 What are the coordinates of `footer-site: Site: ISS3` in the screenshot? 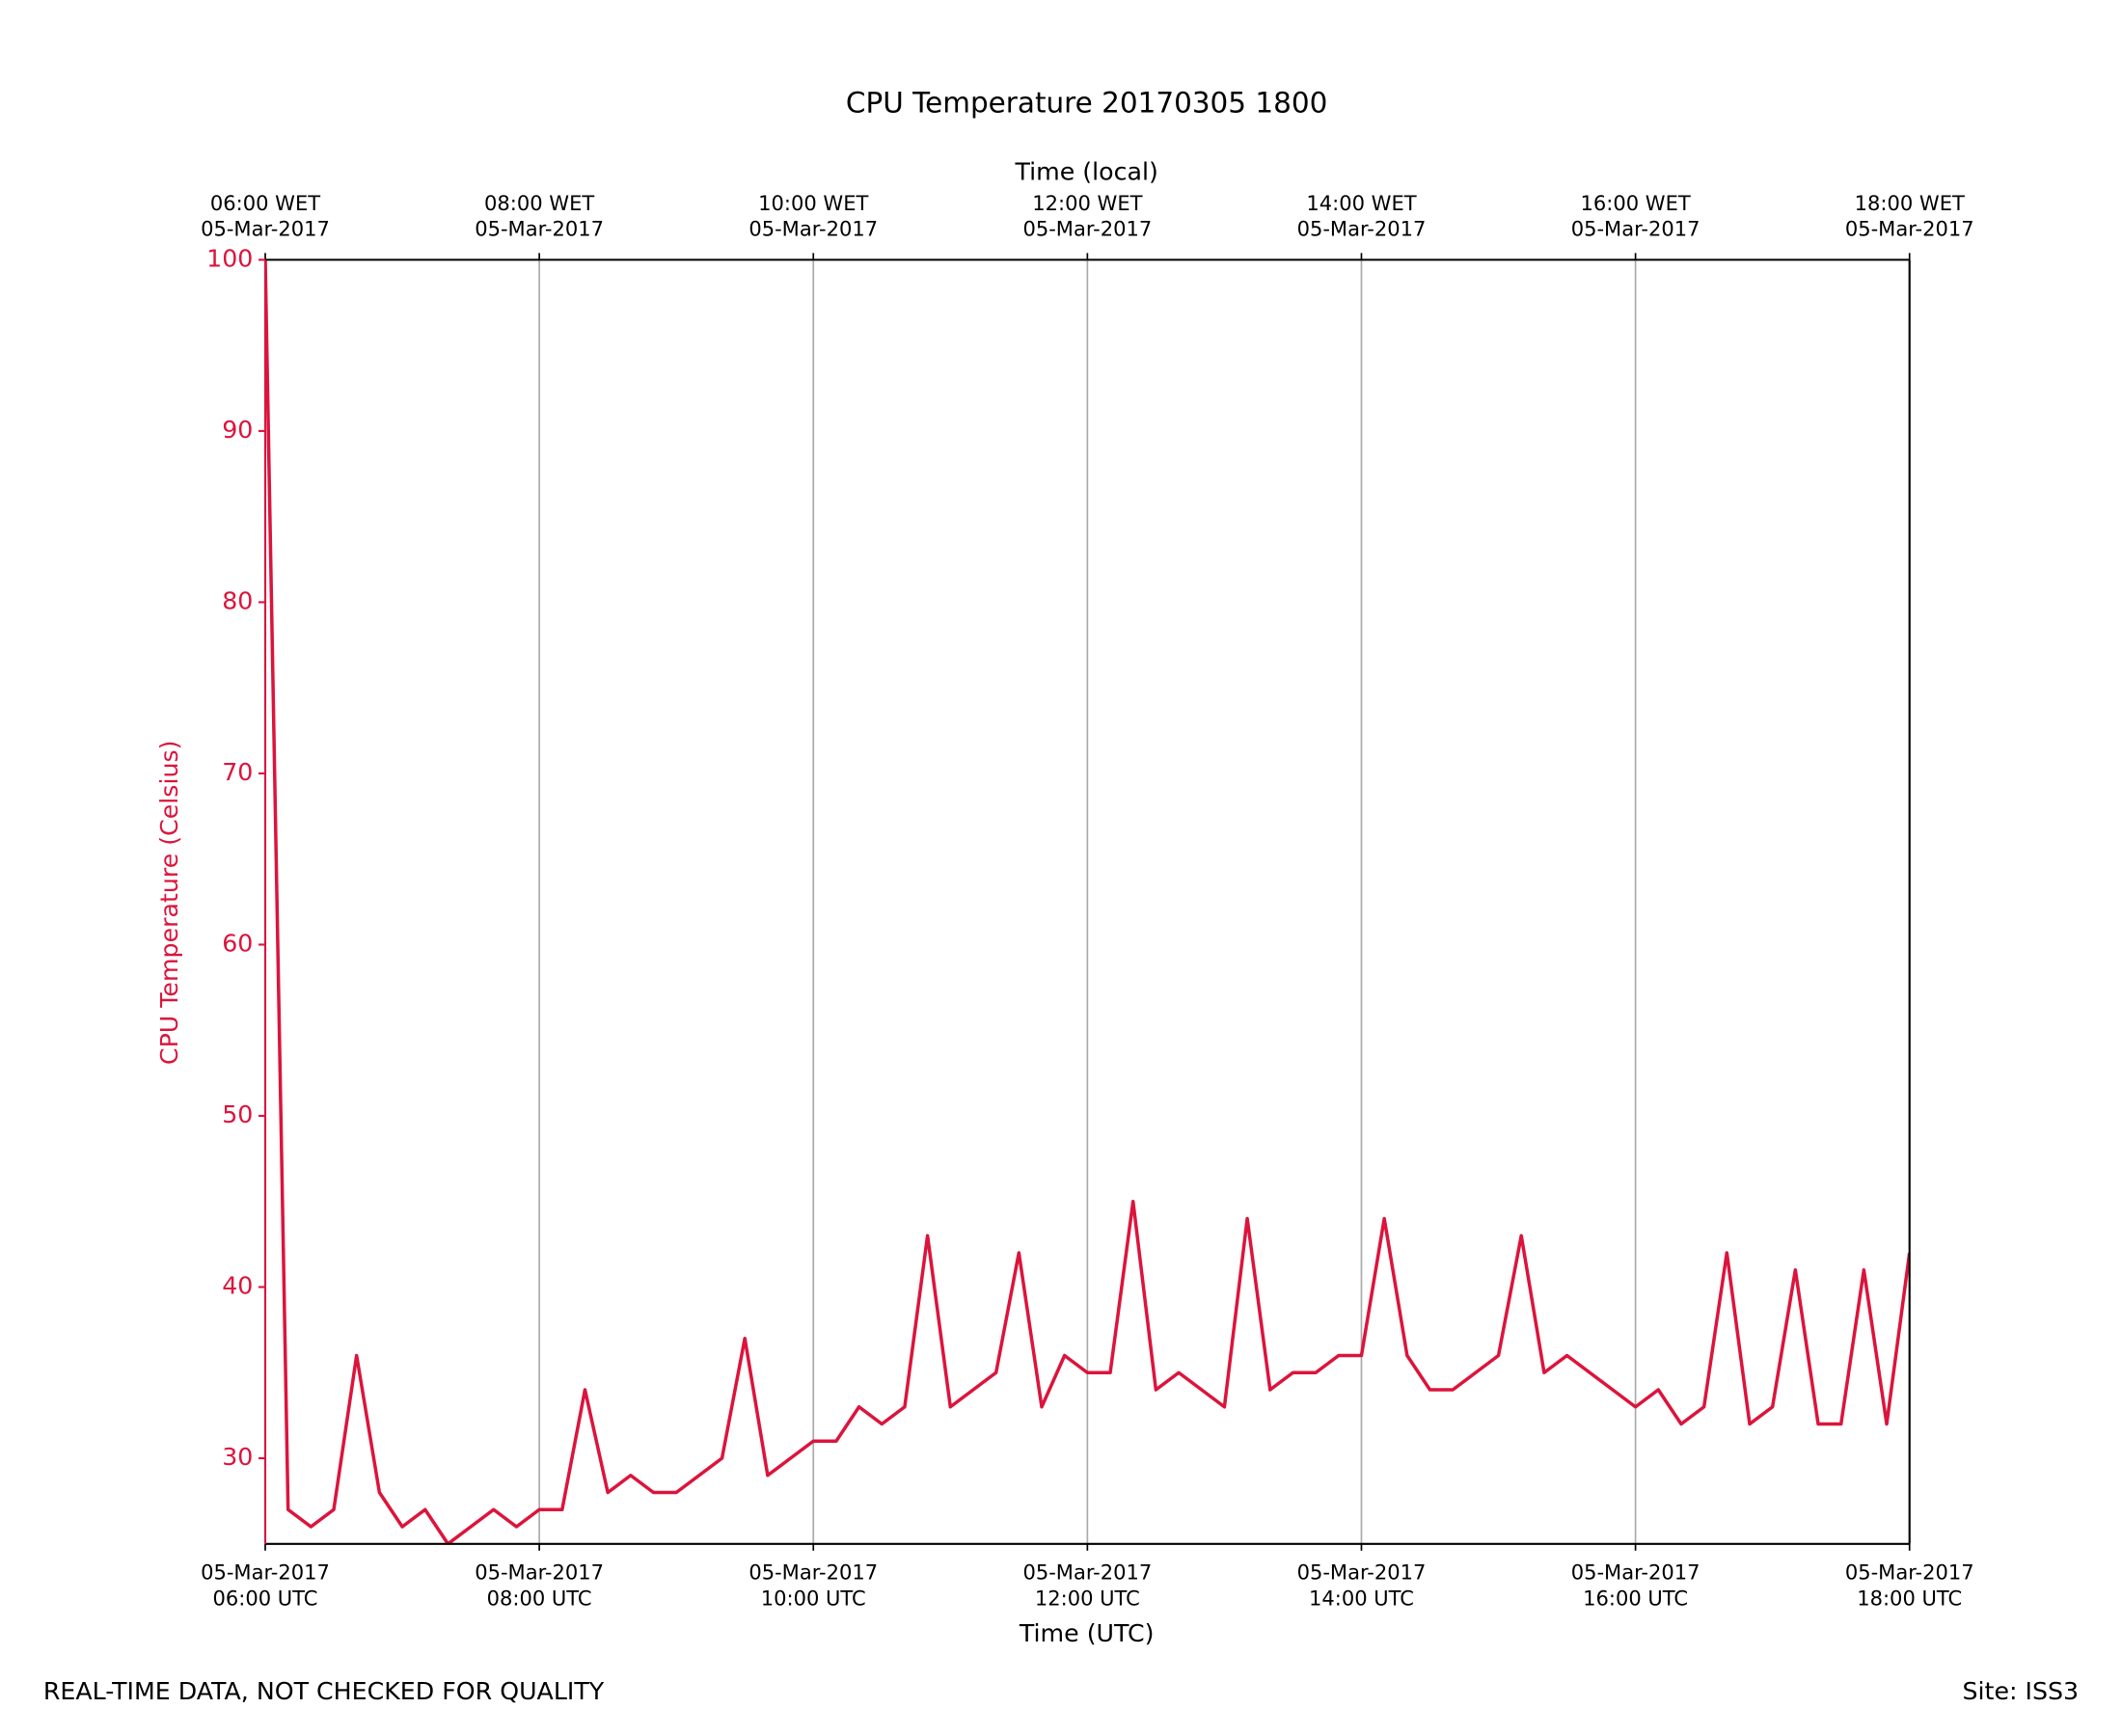 It's located at (2022, 1691).